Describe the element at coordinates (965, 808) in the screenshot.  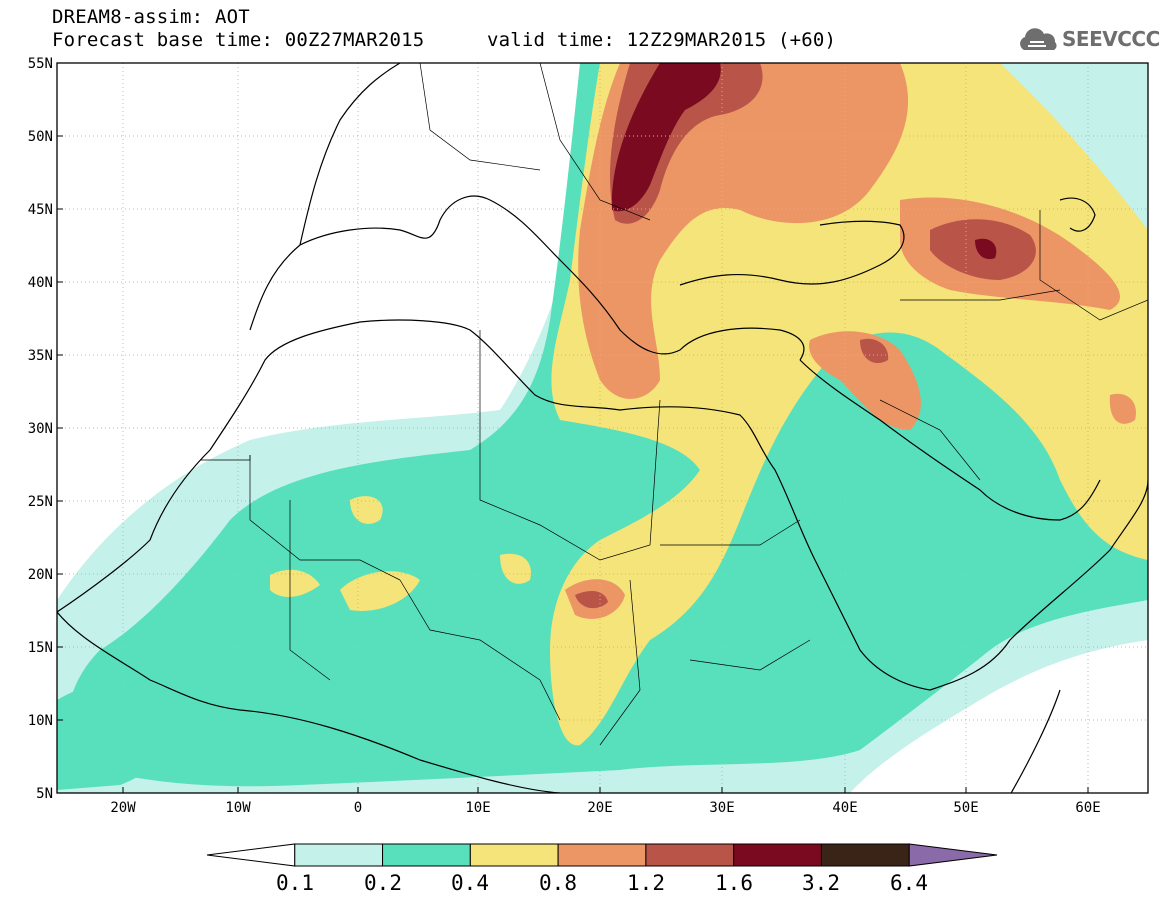
I see `lon-label: 50E` at that location.